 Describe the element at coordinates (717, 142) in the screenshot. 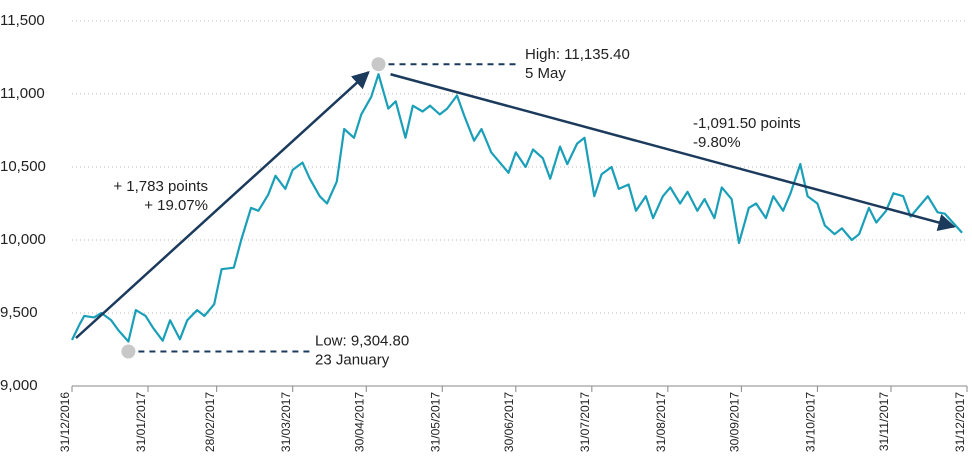

I see `annotation: -9.80%` at that location.